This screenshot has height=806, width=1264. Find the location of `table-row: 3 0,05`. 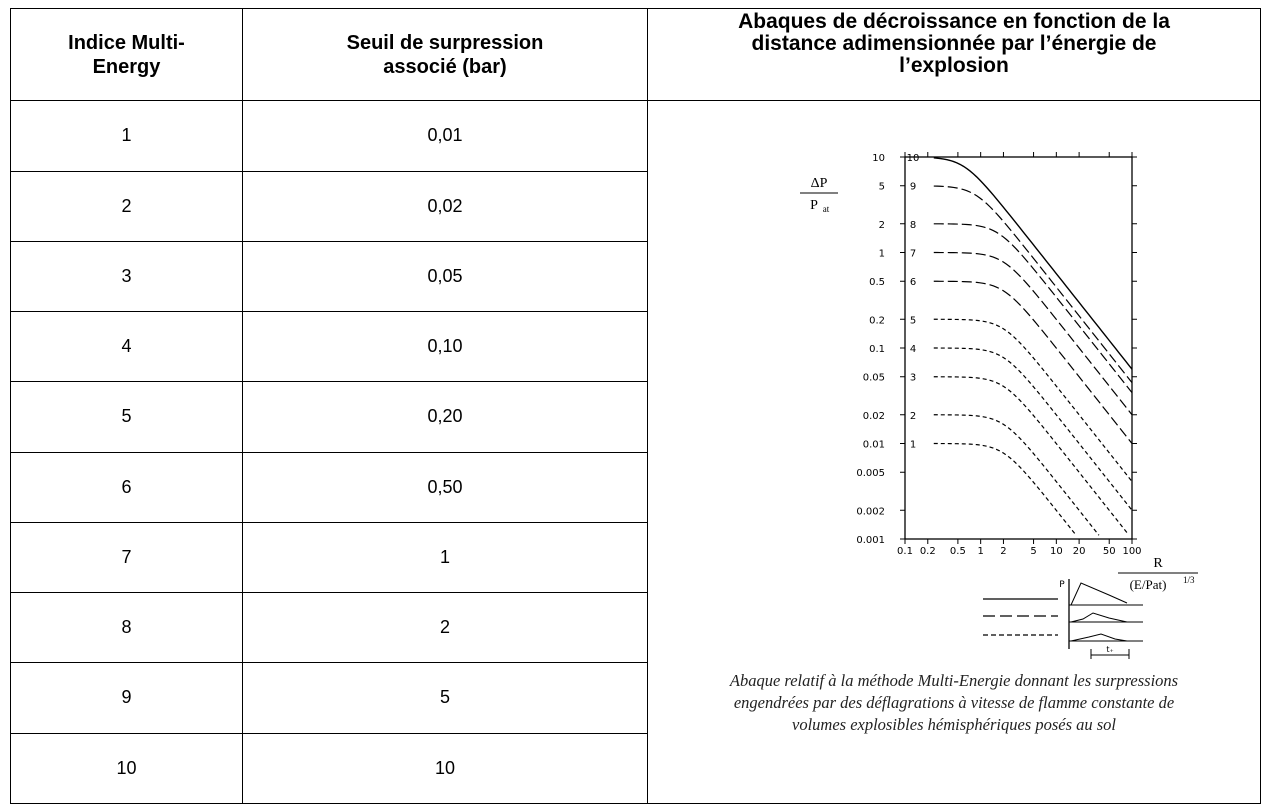

table-row: 3 0,05 is located at coordinates (635, 276).